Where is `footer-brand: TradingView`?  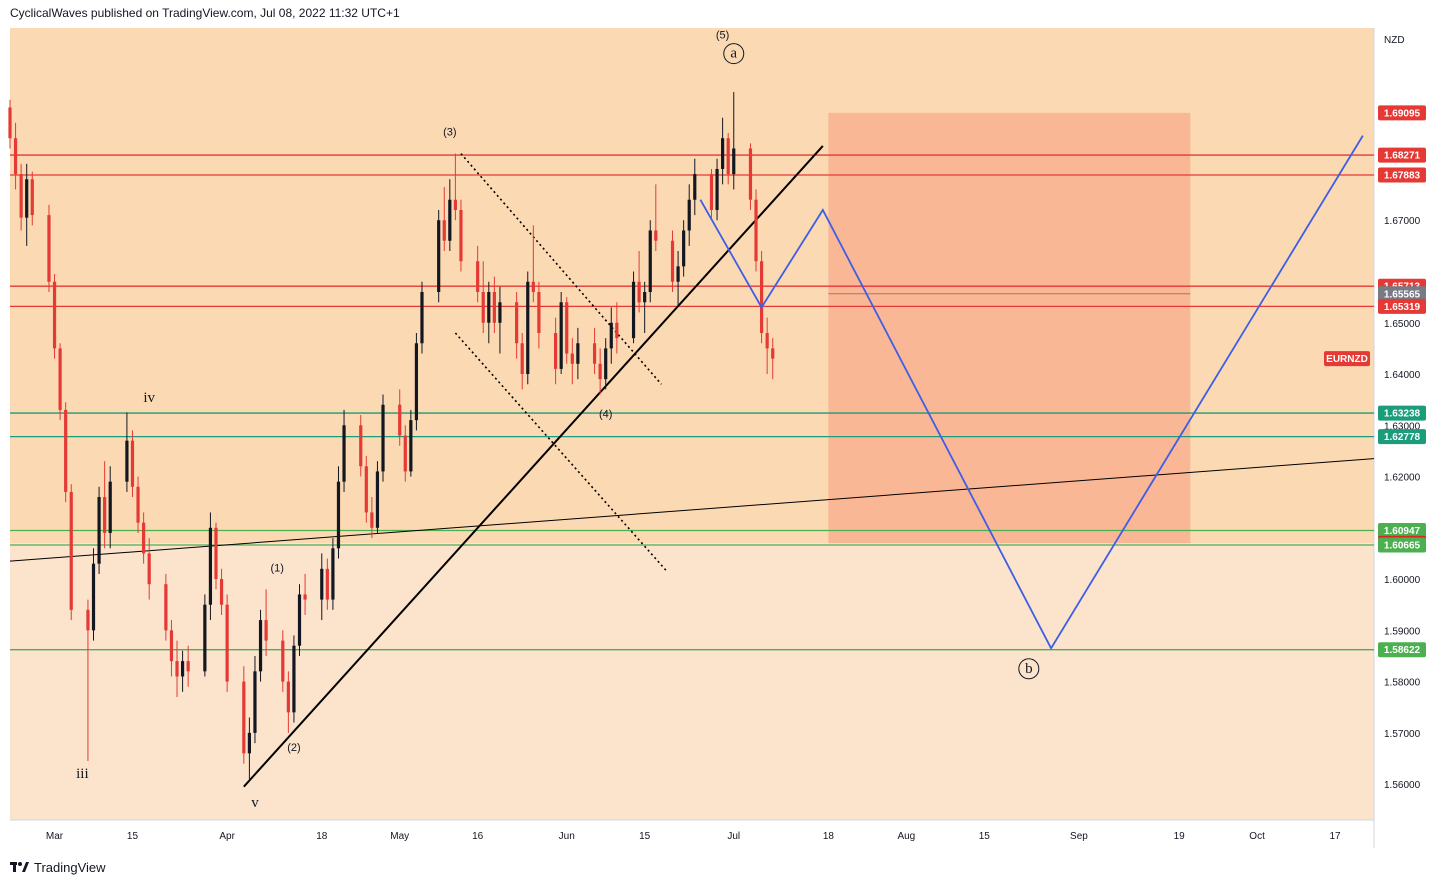 footer-brand: TradingView is located at coordinates (70, 867).